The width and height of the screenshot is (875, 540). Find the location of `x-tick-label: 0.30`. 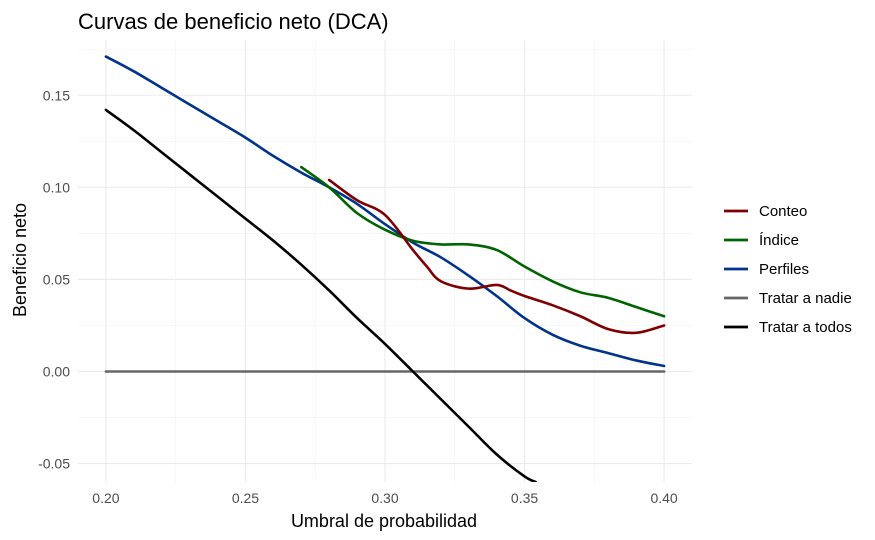

x-tick-label: 0.30 is located at coordinates (384, 498).